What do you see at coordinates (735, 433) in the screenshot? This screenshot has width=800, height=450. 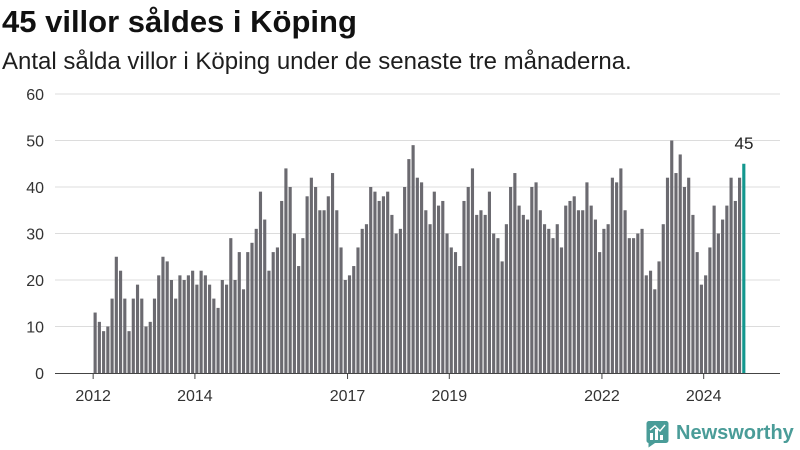 I see `newsworthy-logo-text: Newsworthy` at bounding box center [735, 433].